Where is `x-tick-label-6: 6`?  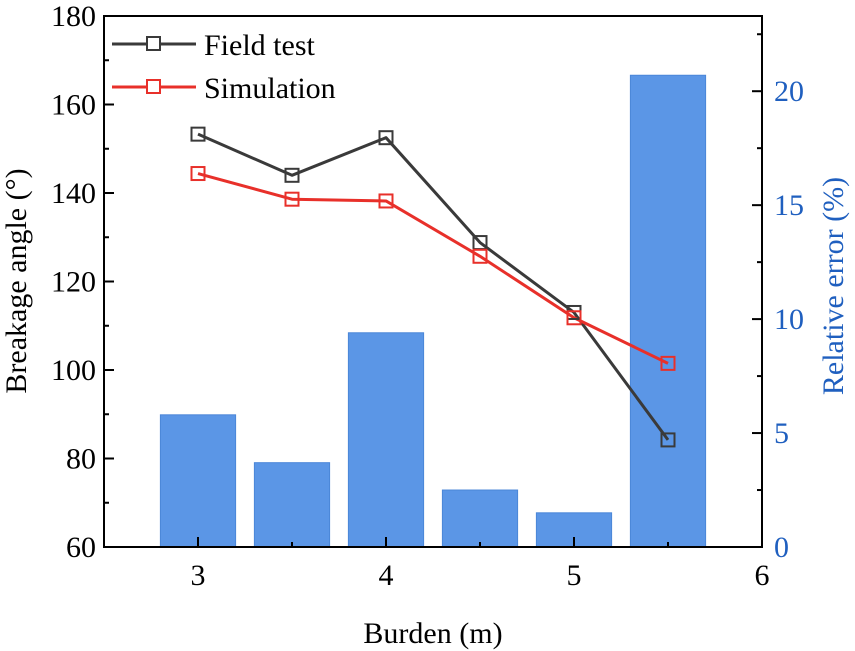 x-tick-label-6: 6 is located at coordinates (762, 575).